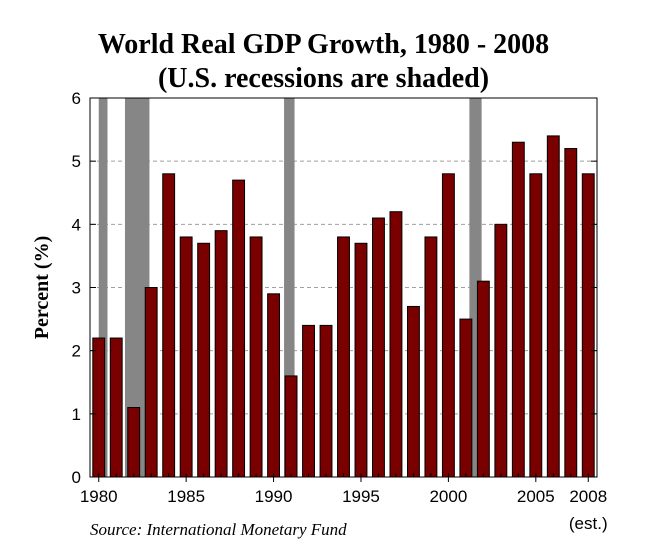 This screenshot has width=647, height=560. I want to click on x-tick-label-1980: 1980, so click(99, 496).